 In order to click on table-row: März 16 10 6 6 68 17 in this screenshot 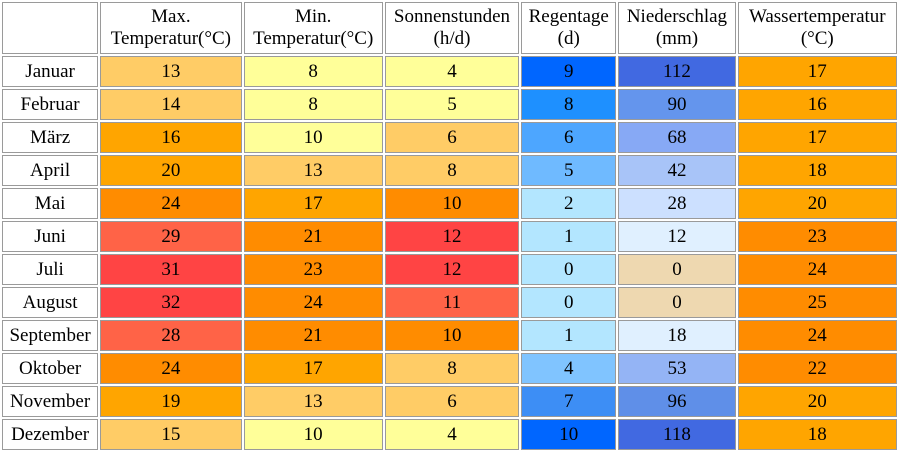, I will do `click(449, 137)`.